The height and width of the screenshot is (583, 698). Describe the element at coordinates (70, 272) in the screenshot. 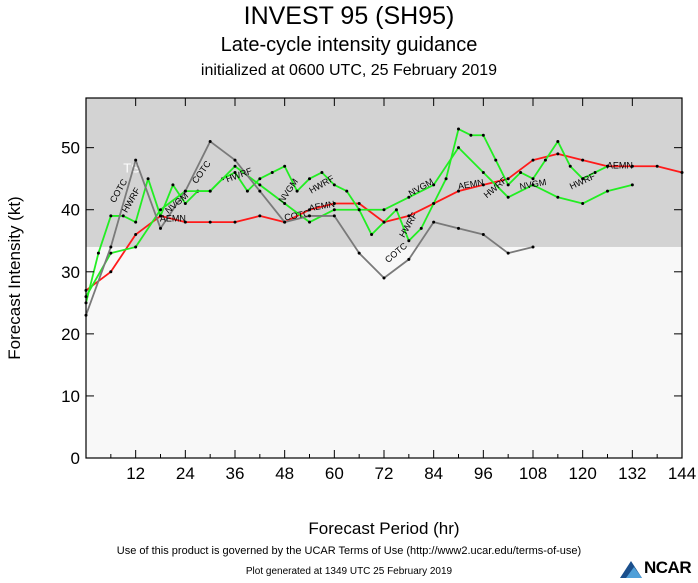

I see `y-tick-label: 30` at that location.